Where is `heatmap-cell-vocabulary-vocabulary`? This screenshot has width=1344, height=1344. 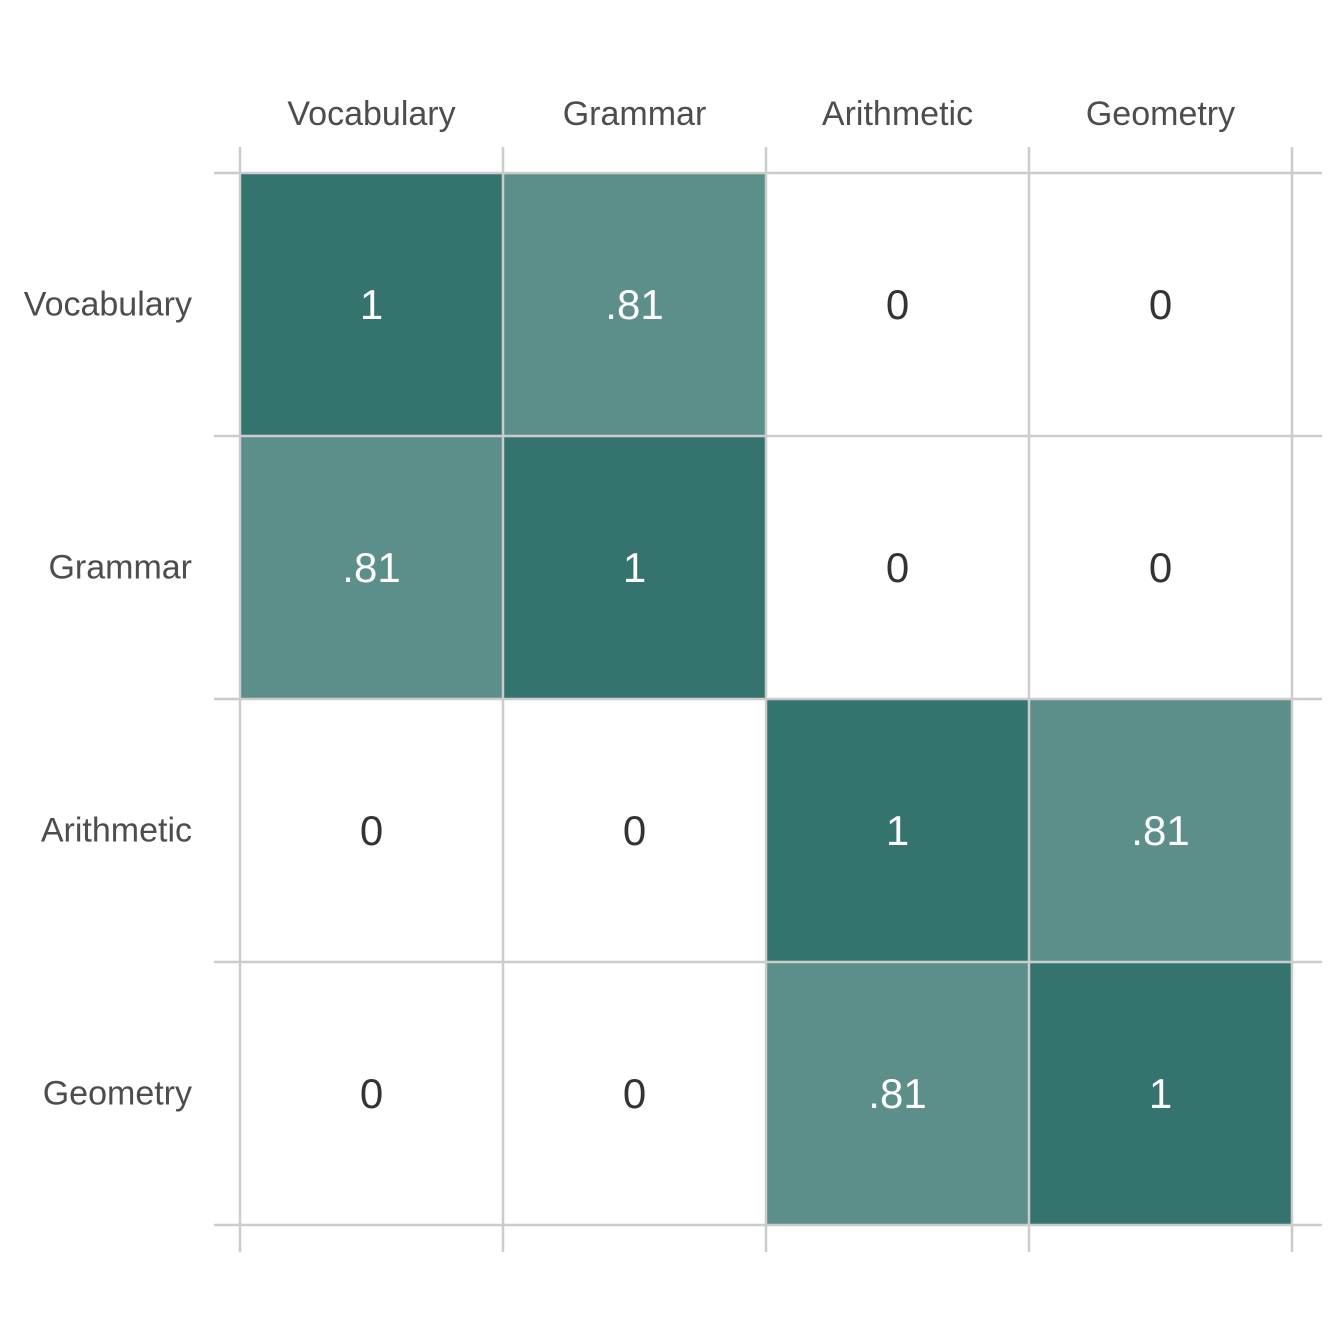
heatmap-cell-vocabulary-vocabulary is located at coordinates (371, 304).